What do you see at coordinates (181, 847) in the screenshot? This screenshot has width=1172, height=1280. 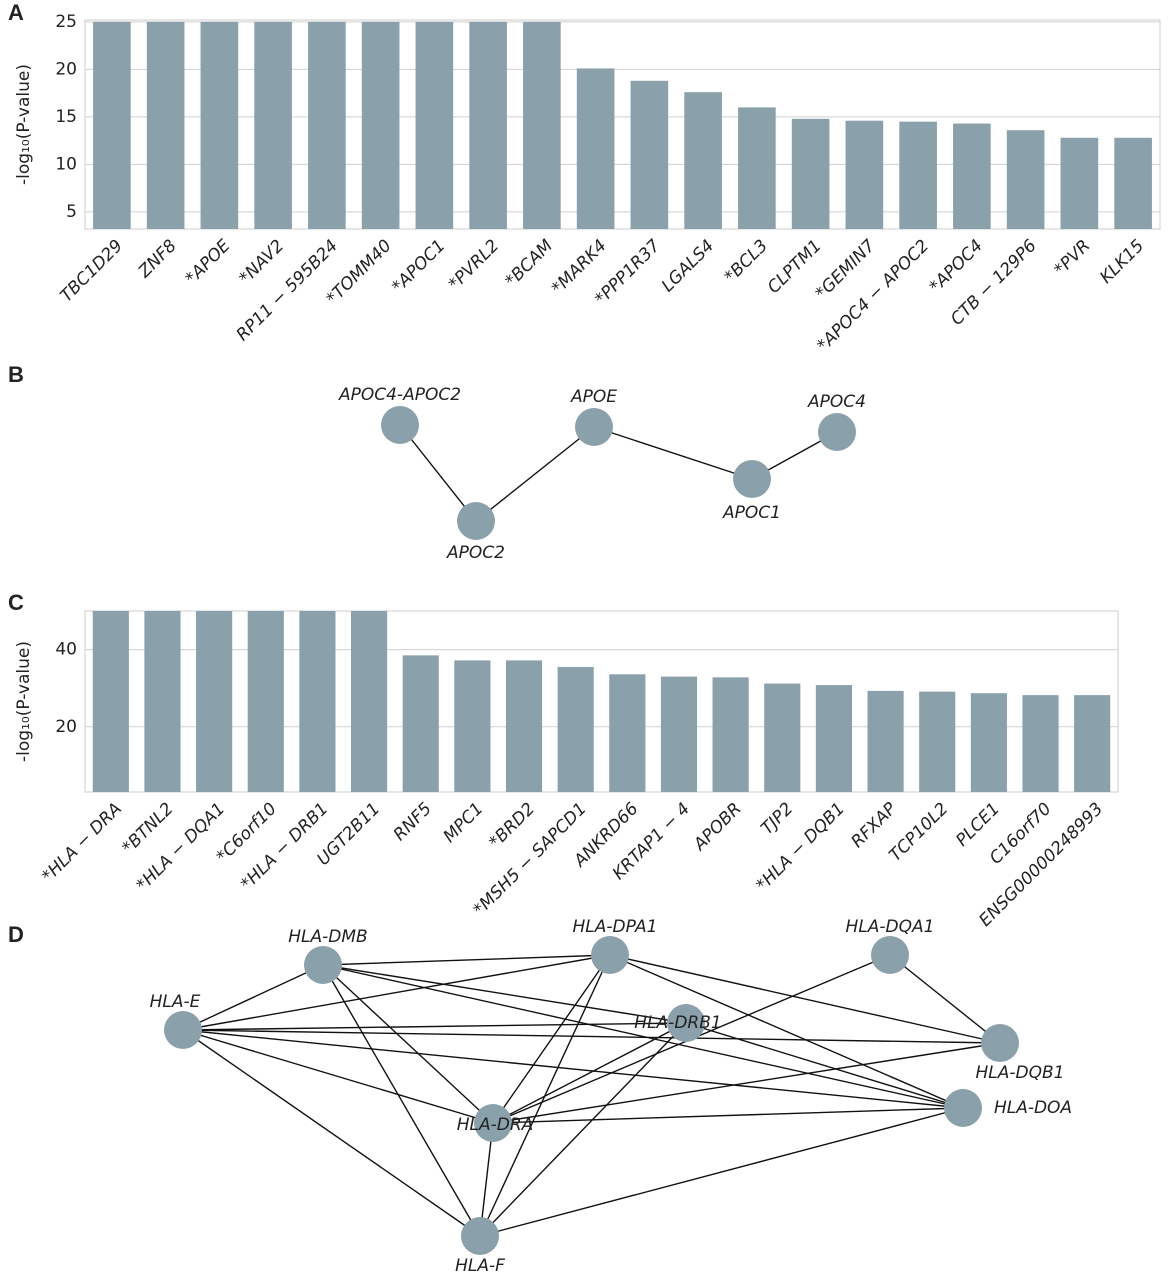 I see `x-tick-label: *HLA − DQA1` at bounding box center [181, 847].